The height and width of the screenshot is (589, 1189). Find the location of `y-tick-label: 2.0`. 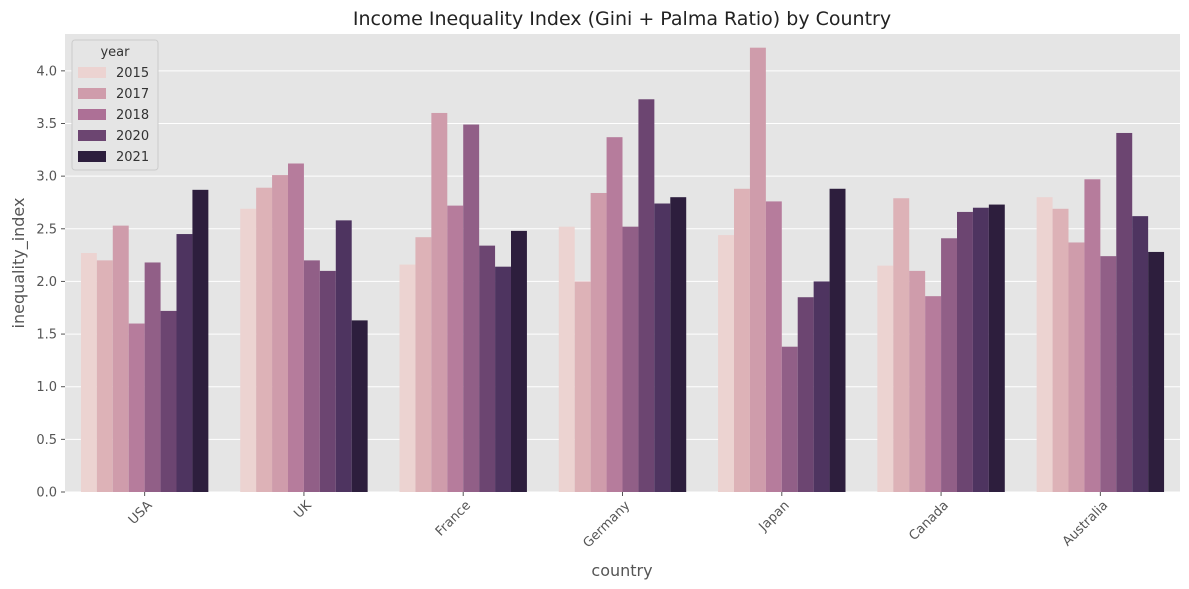

y-tick-label: 2.0 is located at coordinates (46, 282).